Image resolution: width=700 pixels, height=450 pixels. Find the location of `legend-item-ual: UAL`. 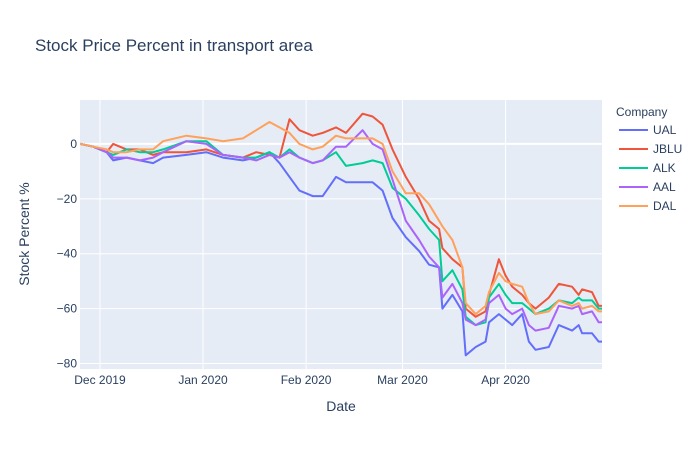

legend-item-ual: UAL is located at coordinates (648, 130).